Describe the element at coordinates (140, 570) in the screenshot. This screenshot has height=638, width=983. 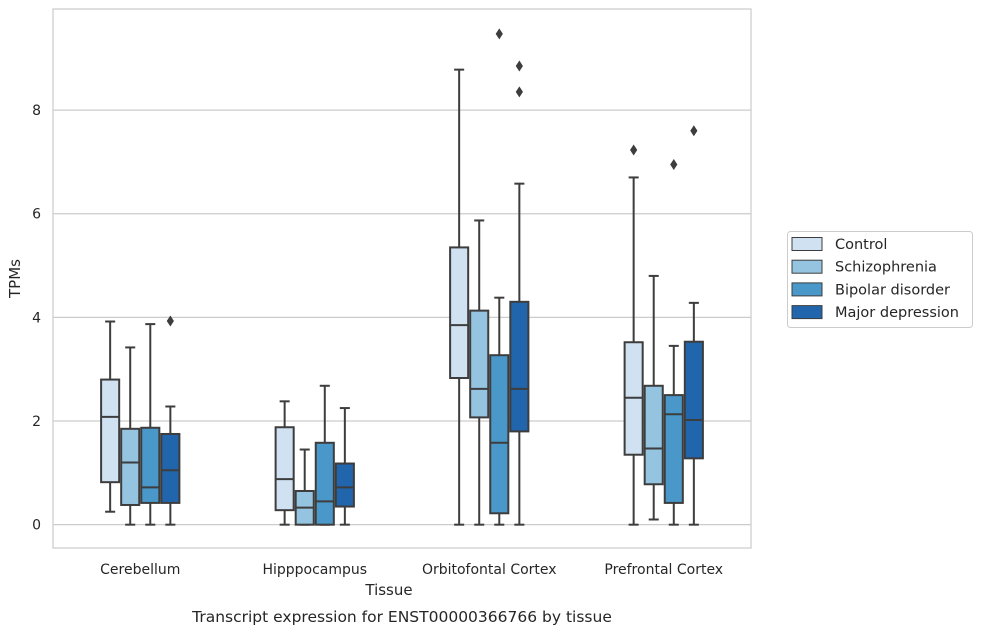
I see `x-tick-label: Cerebellum` at that location.